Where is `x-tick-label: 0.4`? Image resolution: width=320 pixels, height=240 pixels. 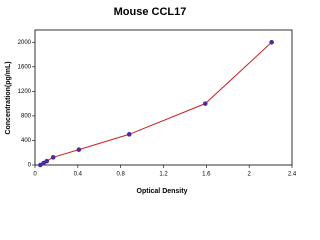 x-tick-label: 0.4 is located at coordinates (78, 175).